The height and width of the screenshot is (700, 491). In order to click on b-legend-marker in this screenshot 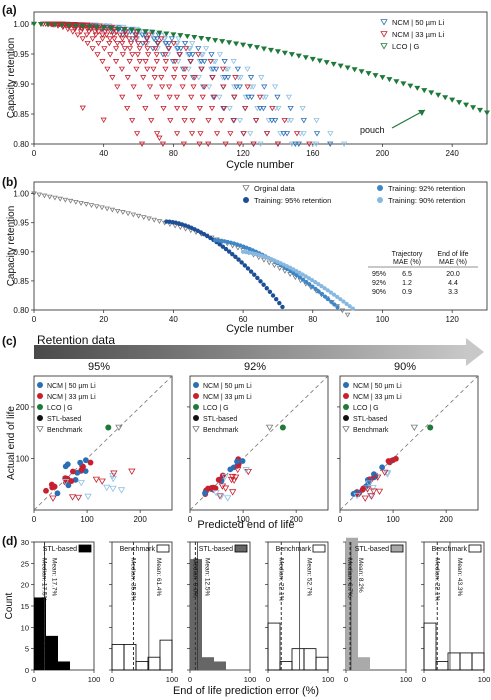, I will do `click(246, 200)`.